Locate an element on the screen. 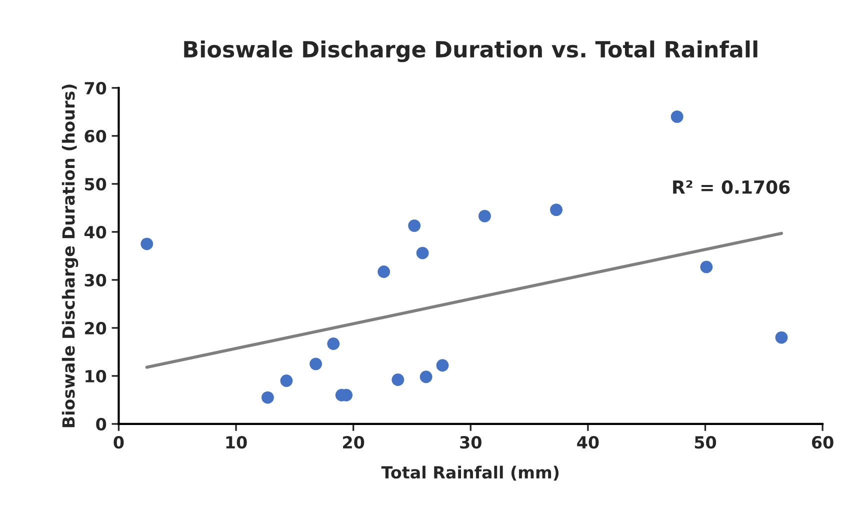 The image size is (848, 517). y-tick-label: 20 is located at coordinates (95, 328).